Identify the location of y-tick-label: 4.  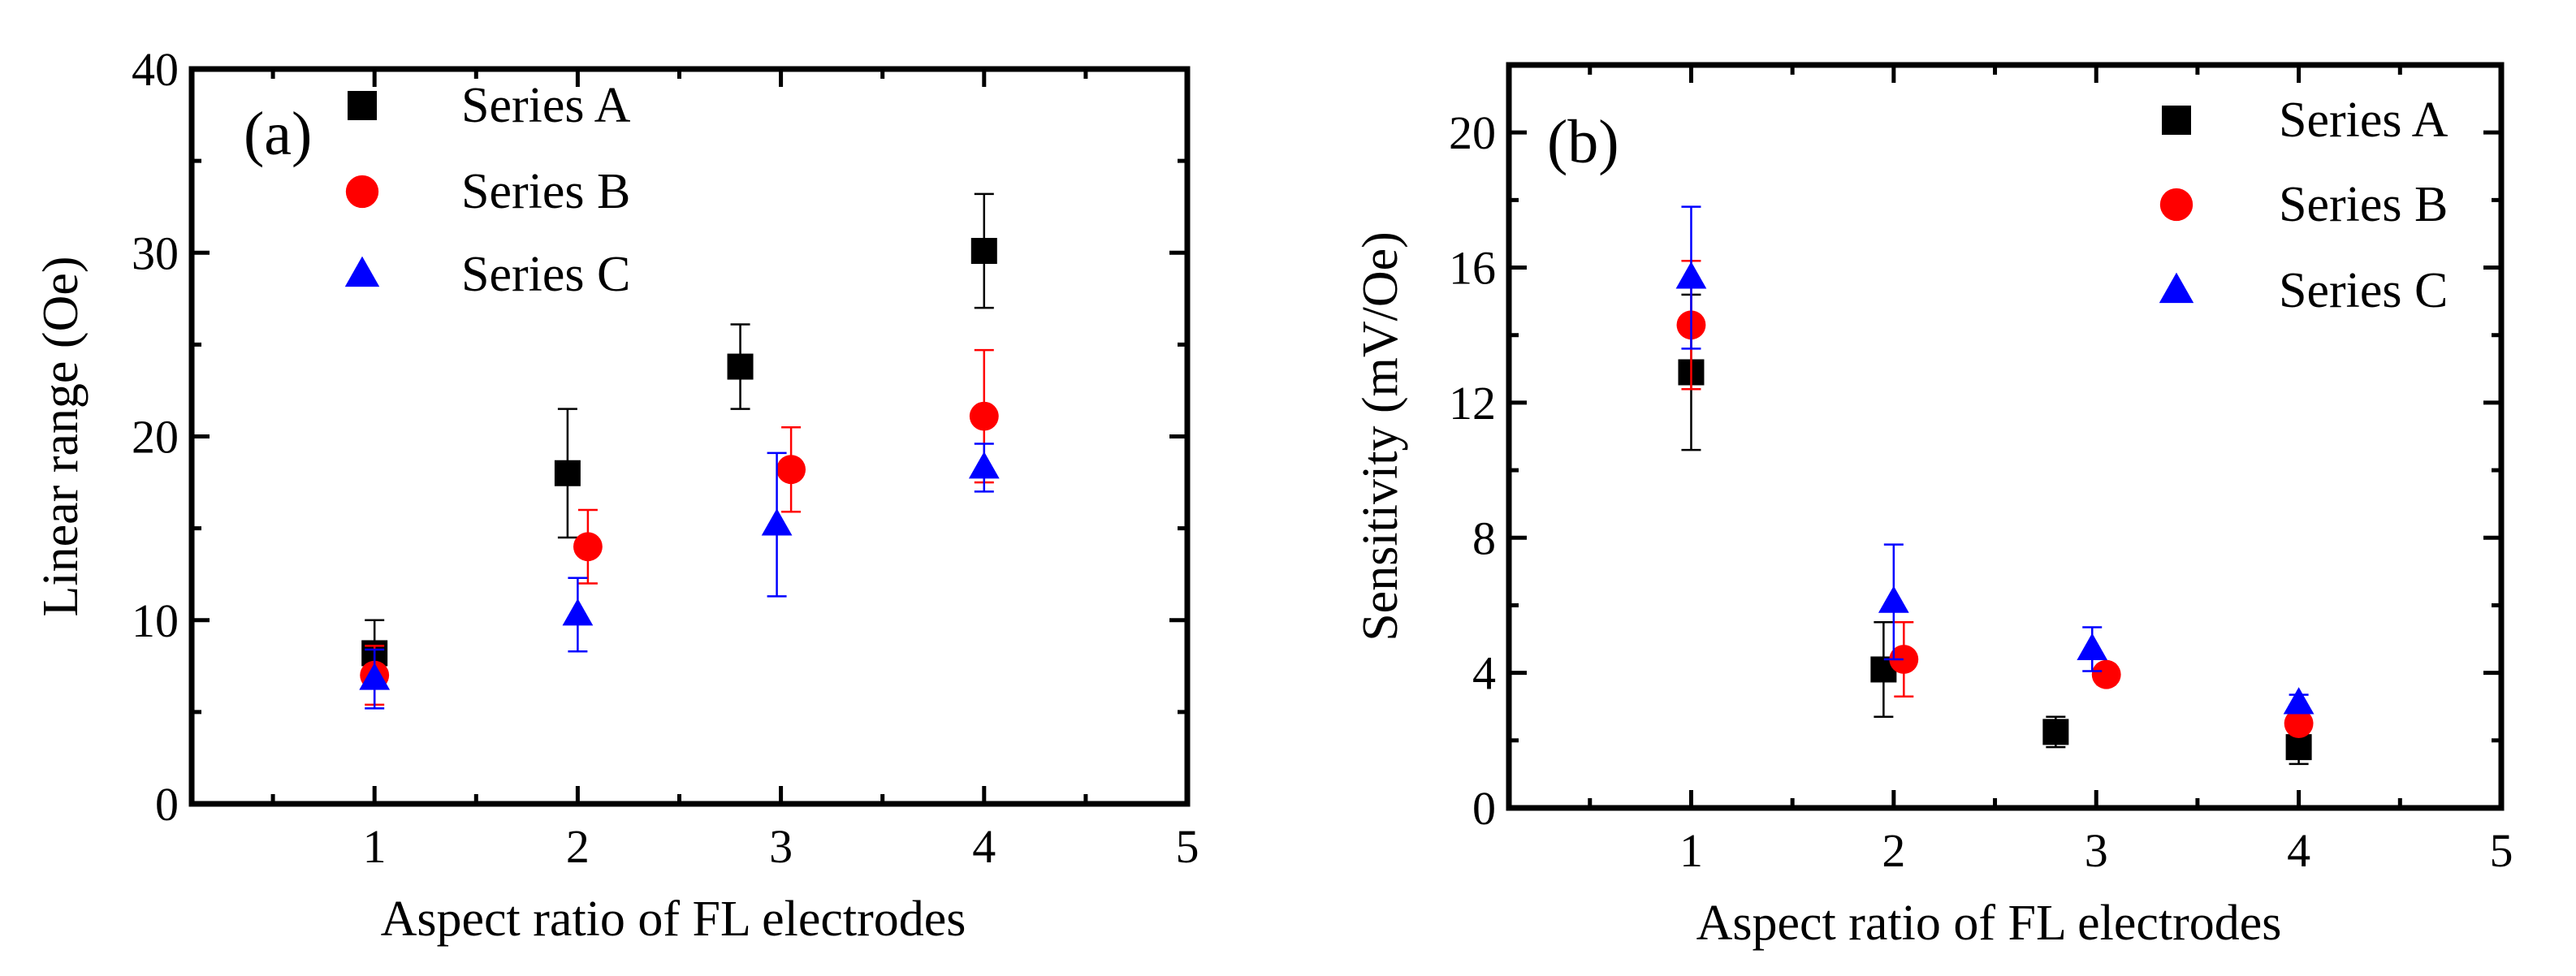
(1484, 673).